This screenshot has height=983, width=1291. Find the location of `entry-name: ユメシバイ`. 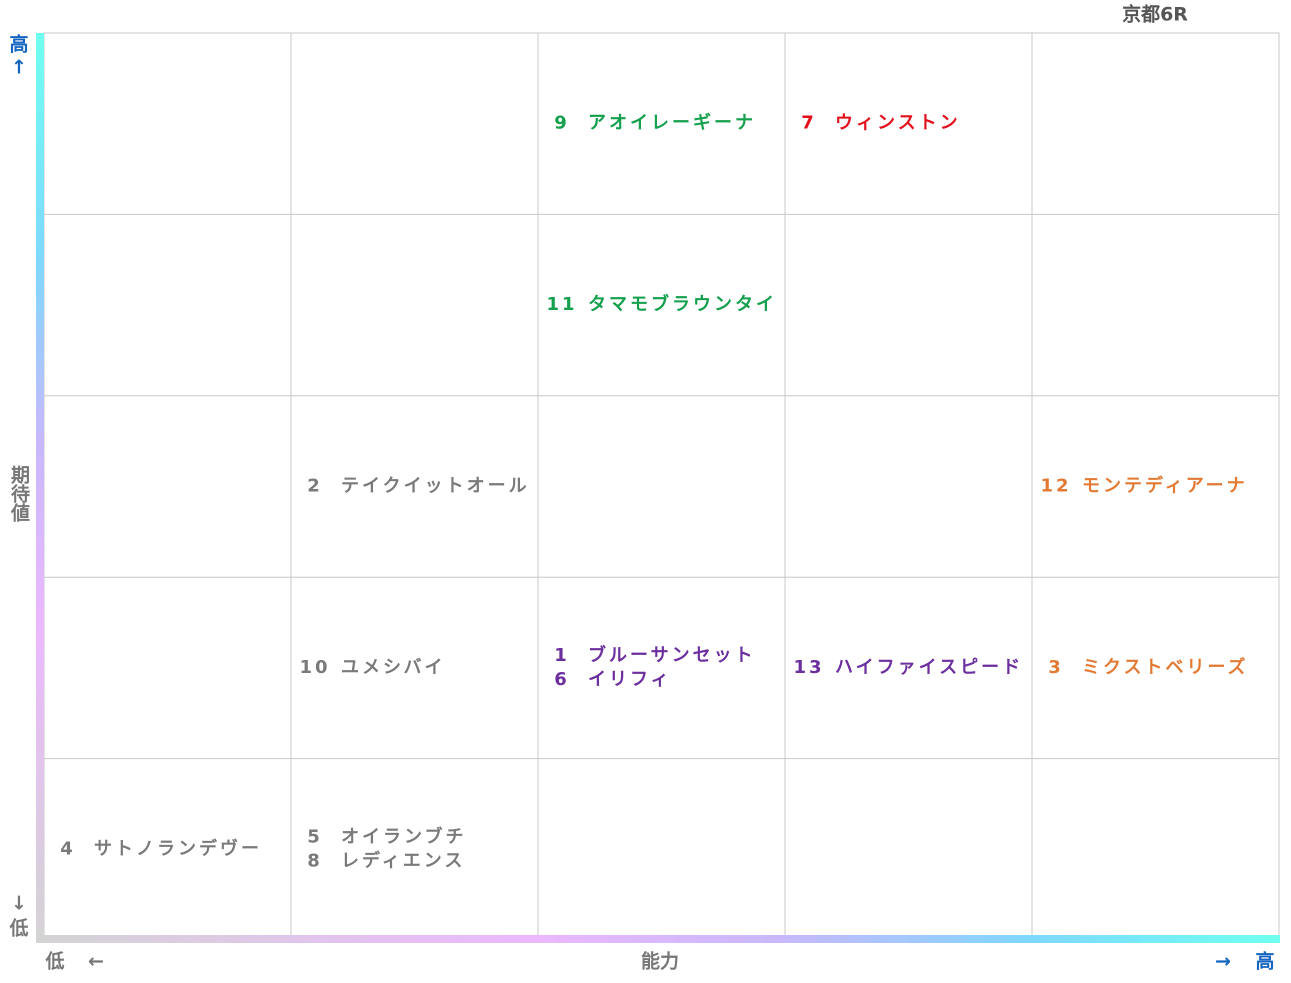

entry-name: ユメシバイ is located at coordinates (393, 667).